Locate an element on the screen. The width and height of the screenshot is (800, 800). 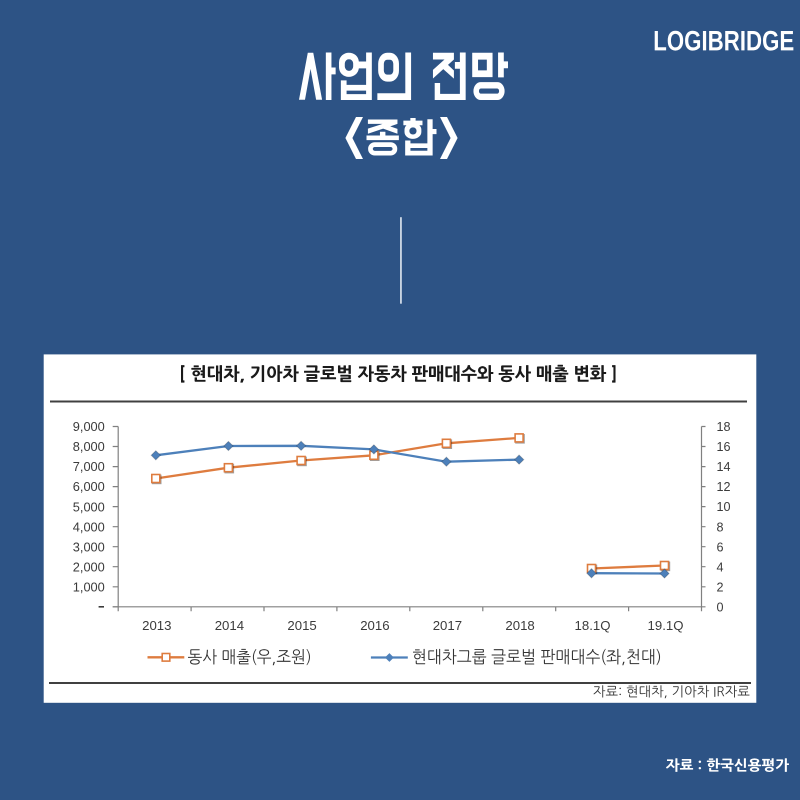
svg-text: 12 is located at coordinates (724, 487).